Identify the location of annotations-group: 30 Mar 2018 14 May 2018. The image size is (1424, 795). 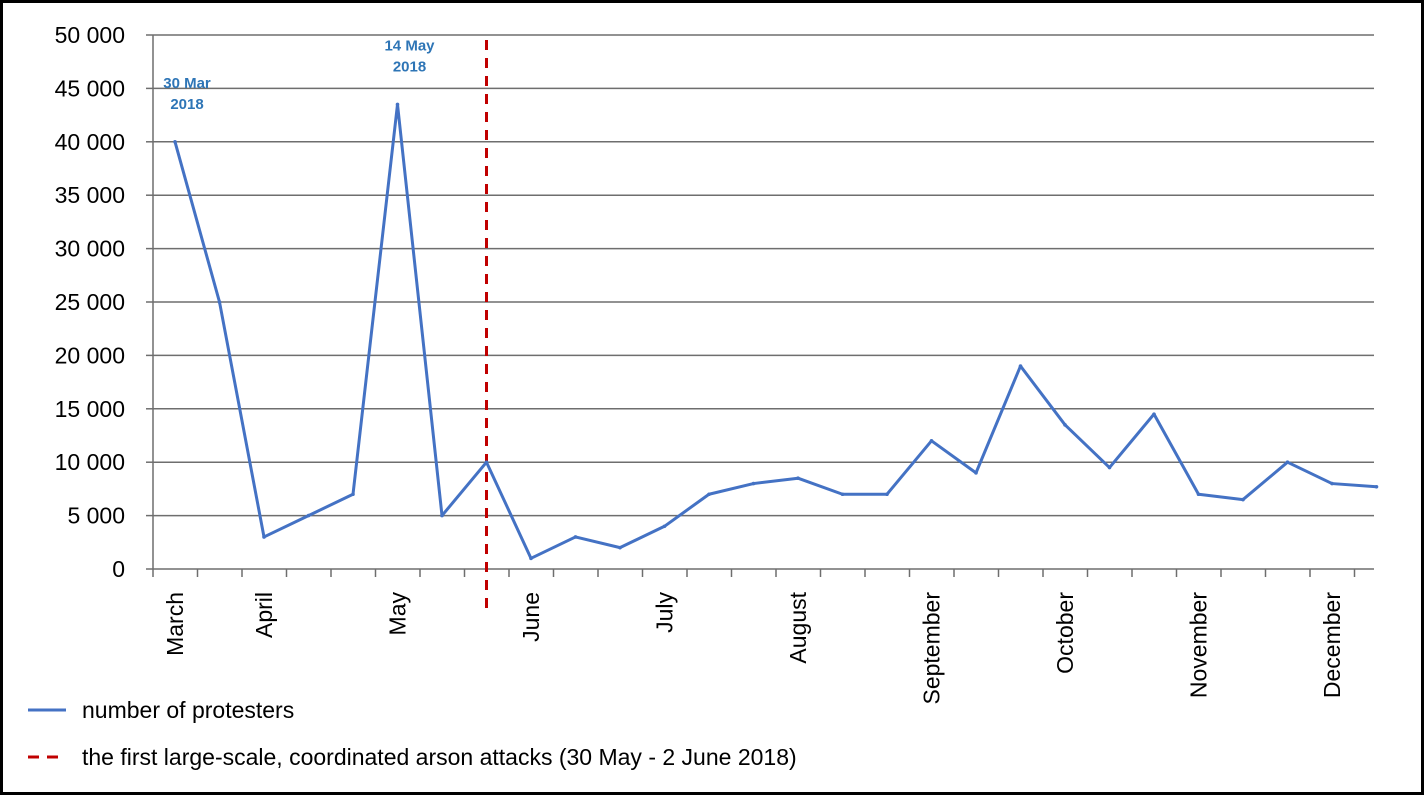
(299, 74).